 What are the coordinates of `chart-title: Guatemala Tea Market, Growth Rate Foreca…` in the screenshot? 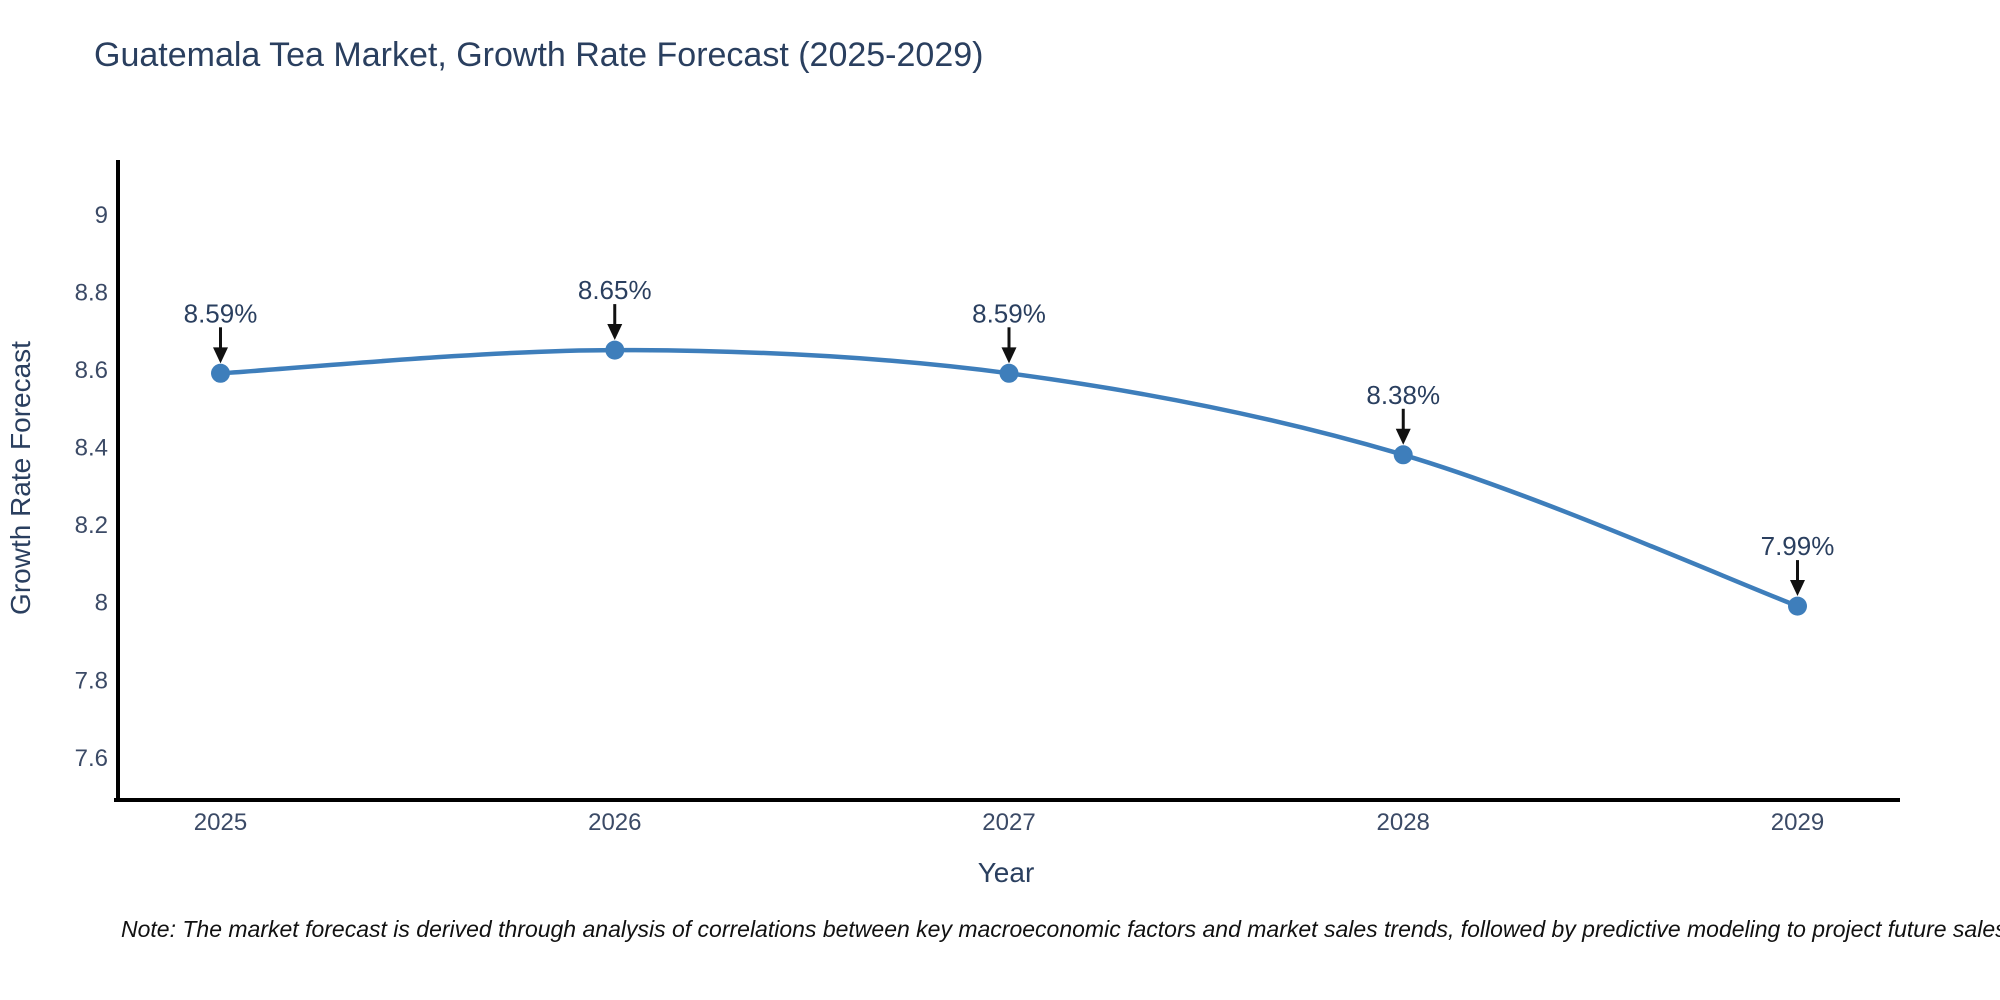 It's located at (539, 55).